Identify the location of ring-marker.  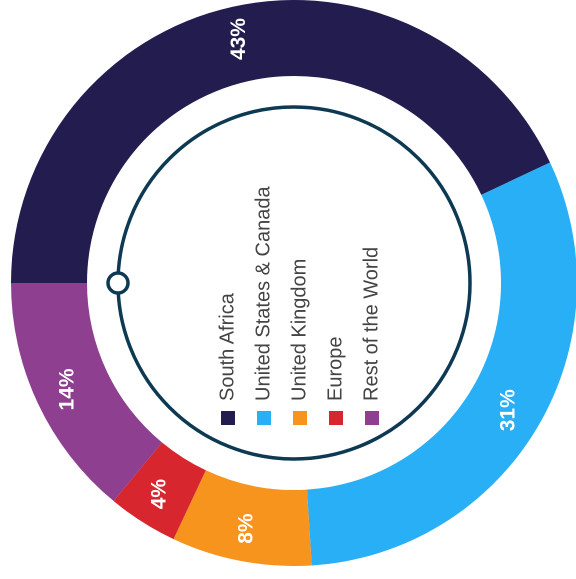
(118, 283).